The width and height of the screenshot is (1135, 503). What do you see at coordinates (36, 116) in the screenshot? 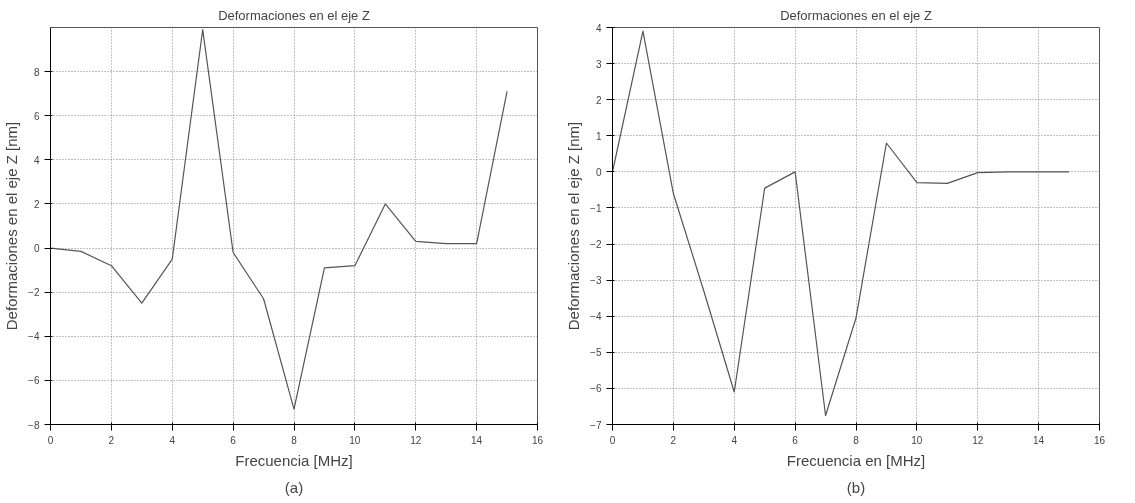
I see `y-tick-label: 6` at bounding box center [36, 116].